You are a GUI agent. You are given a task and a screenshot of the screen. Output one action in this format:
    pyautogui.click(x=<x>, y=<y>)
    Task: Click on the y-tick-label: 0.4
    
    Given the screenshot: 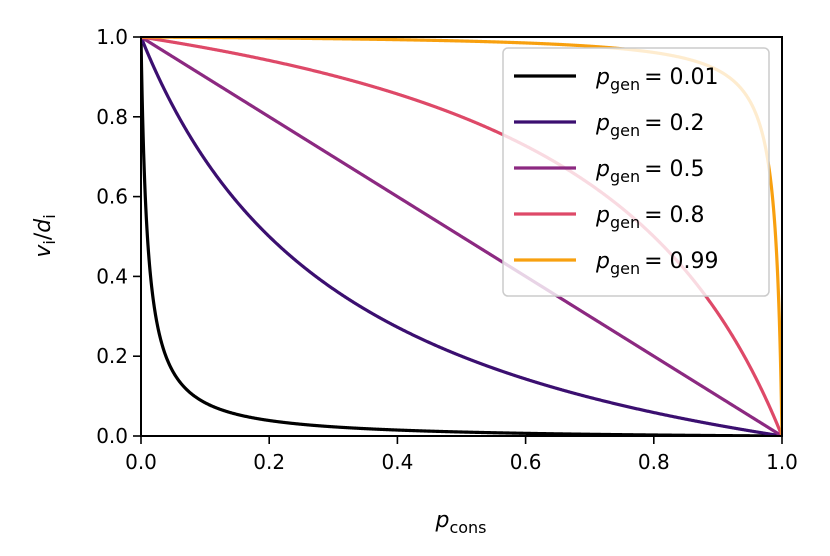 What is the action you would take?
    pyautogui.click(x=112, y=276)
    